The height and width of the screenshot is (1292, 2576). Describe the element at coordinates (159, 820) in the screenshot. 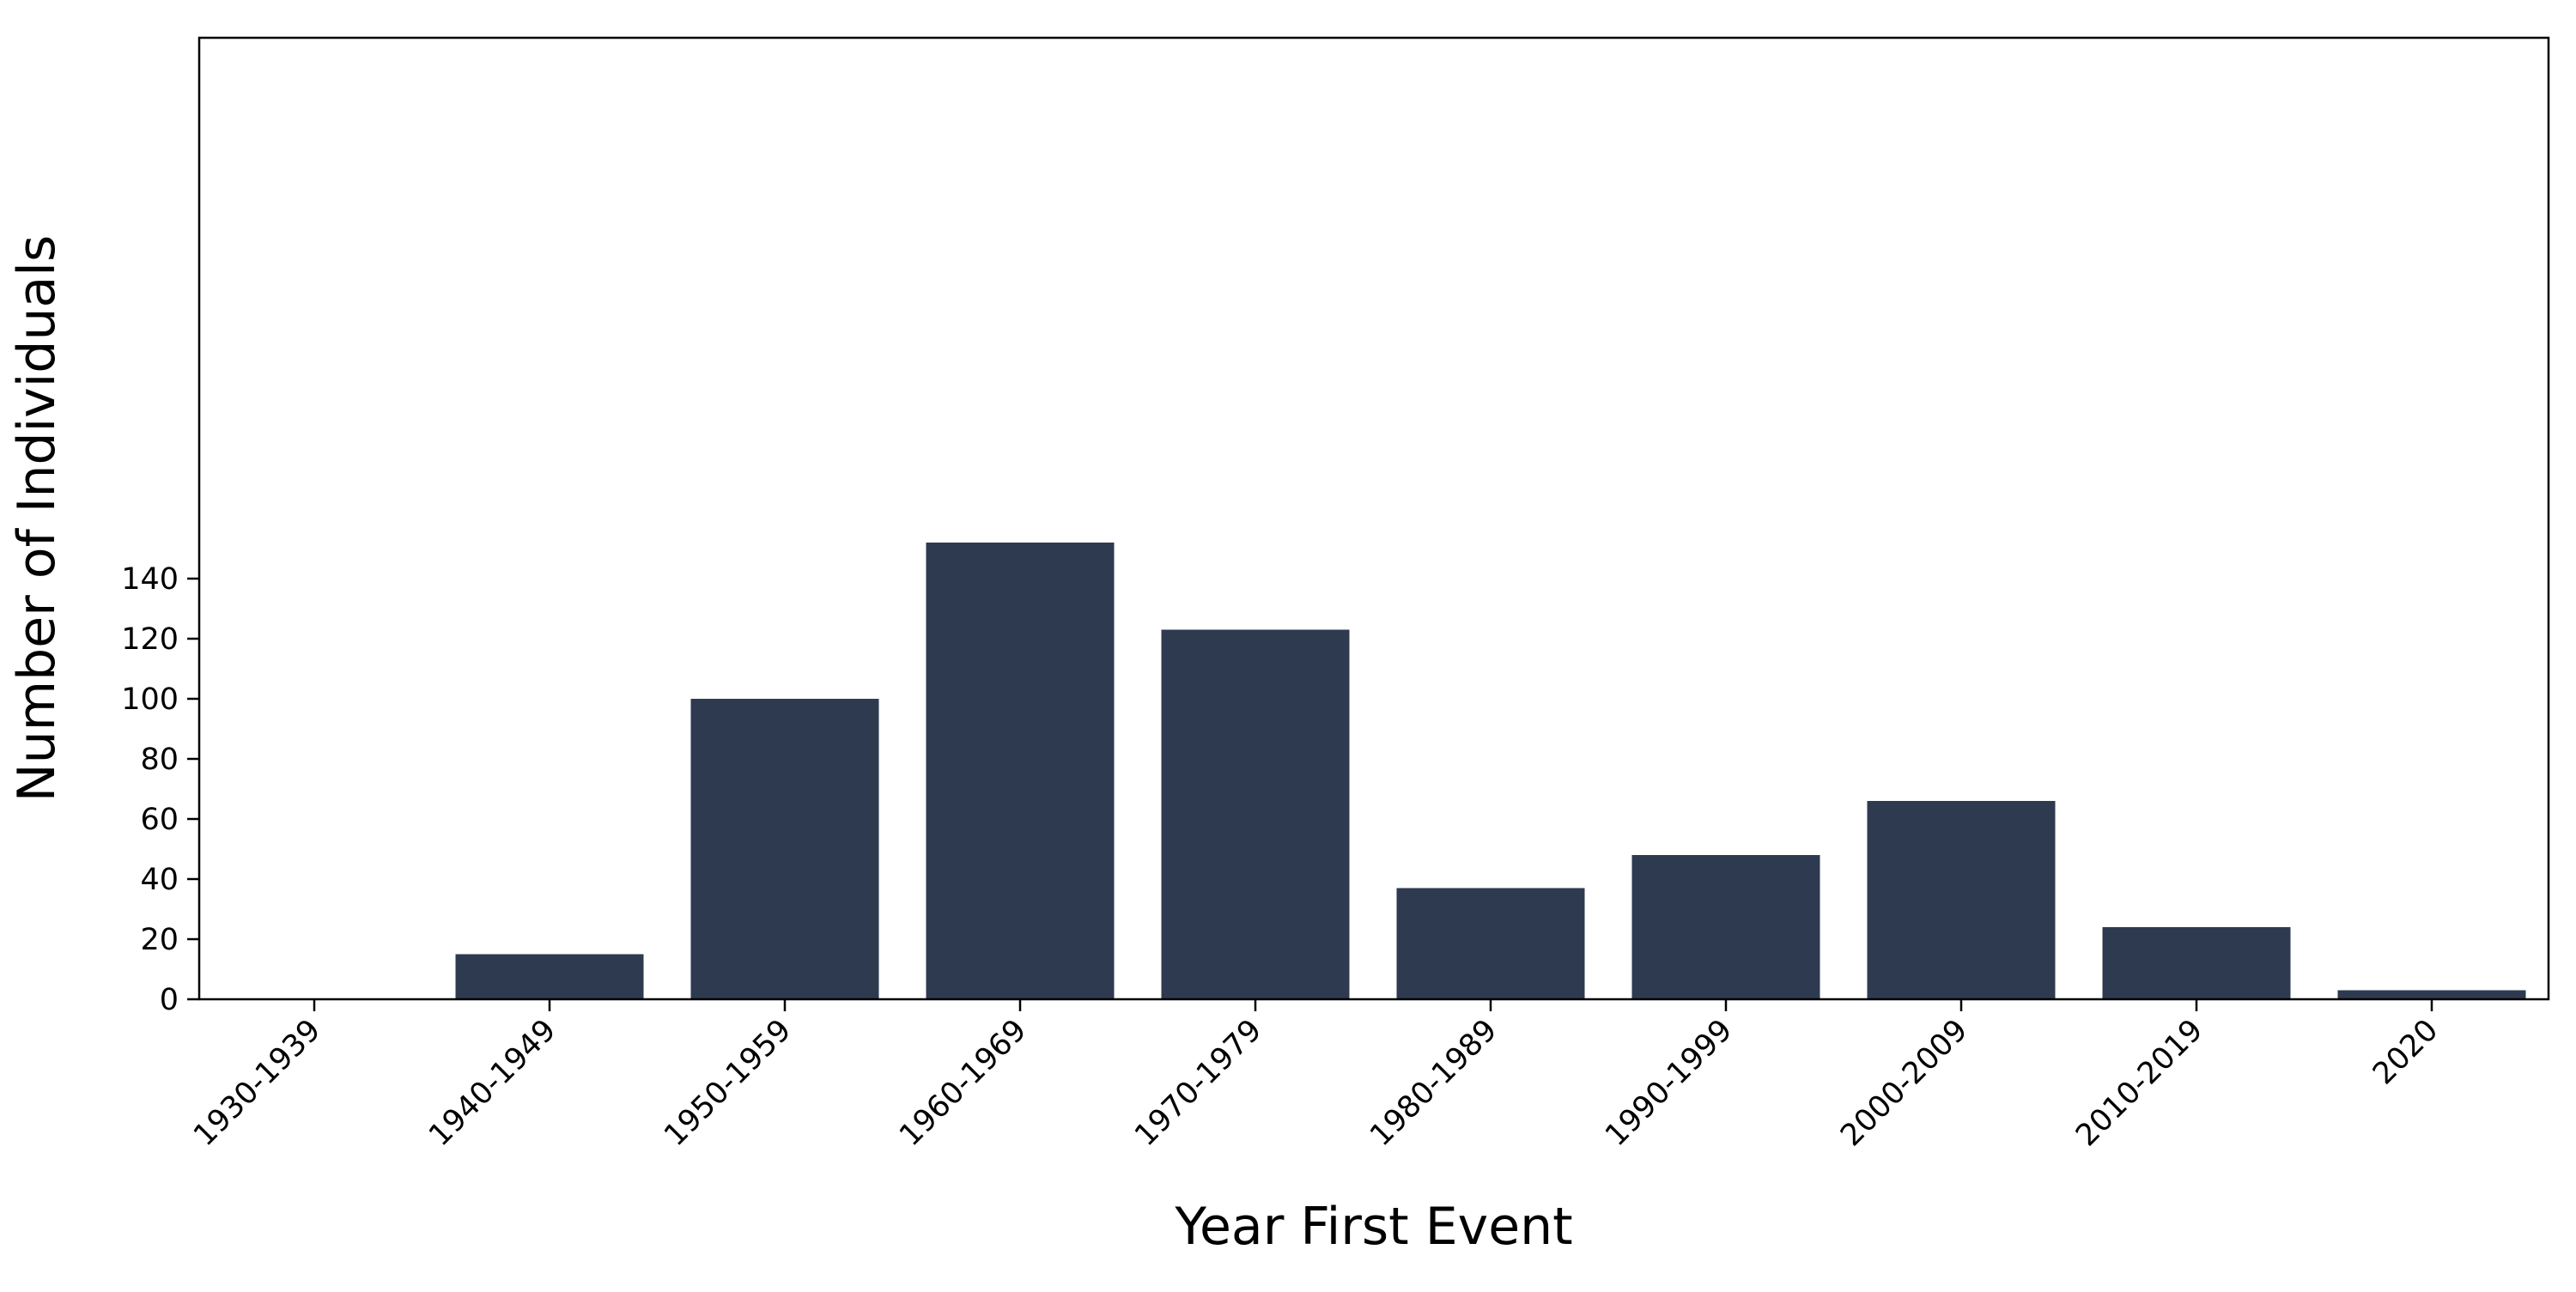

I see `y-tick-label: 60` at that location.